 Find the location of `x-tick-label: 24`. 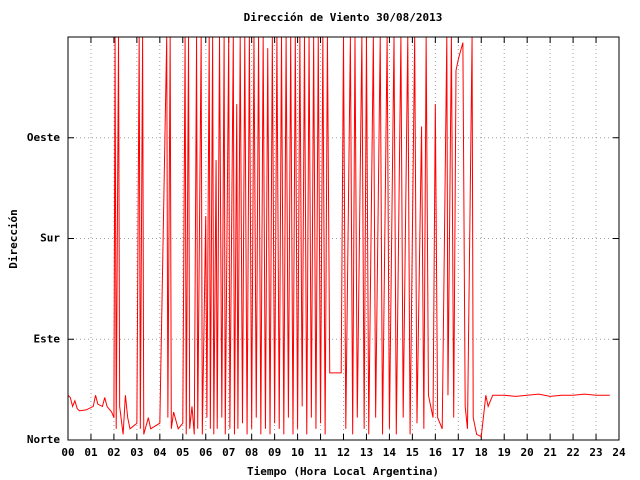

x-tick-label: 24 is located at coordinates (619, 452).